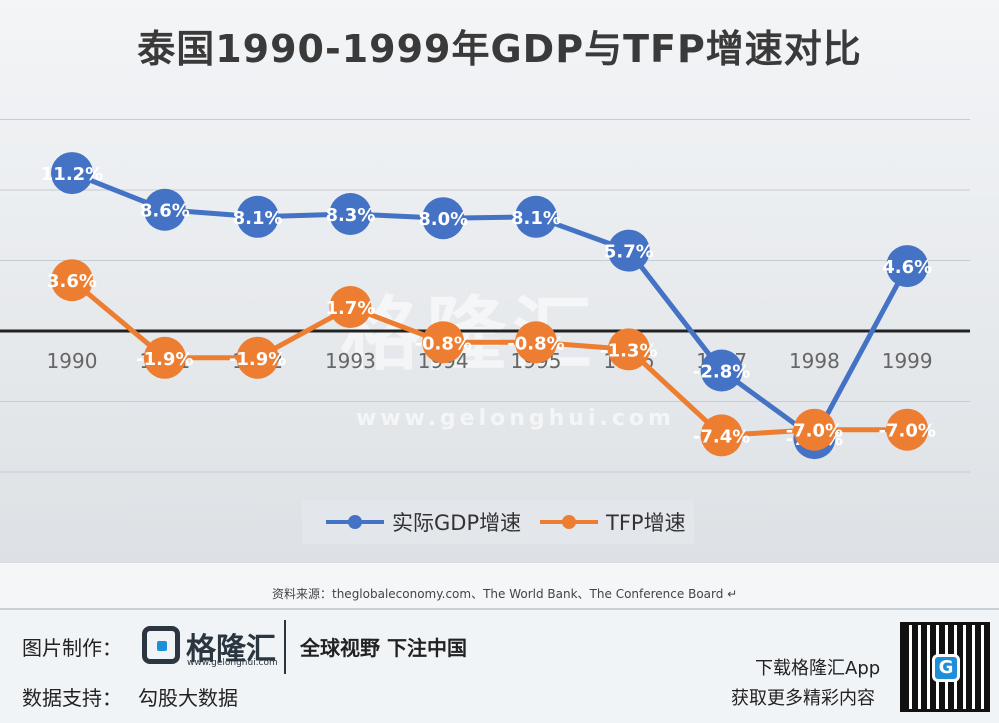 The height and width of the screenshot is (723, 999). What do you see at coordinates (814, 361) in the screenshot?
I see `x-tick-label: 1998` at bounding box center [814, 361].